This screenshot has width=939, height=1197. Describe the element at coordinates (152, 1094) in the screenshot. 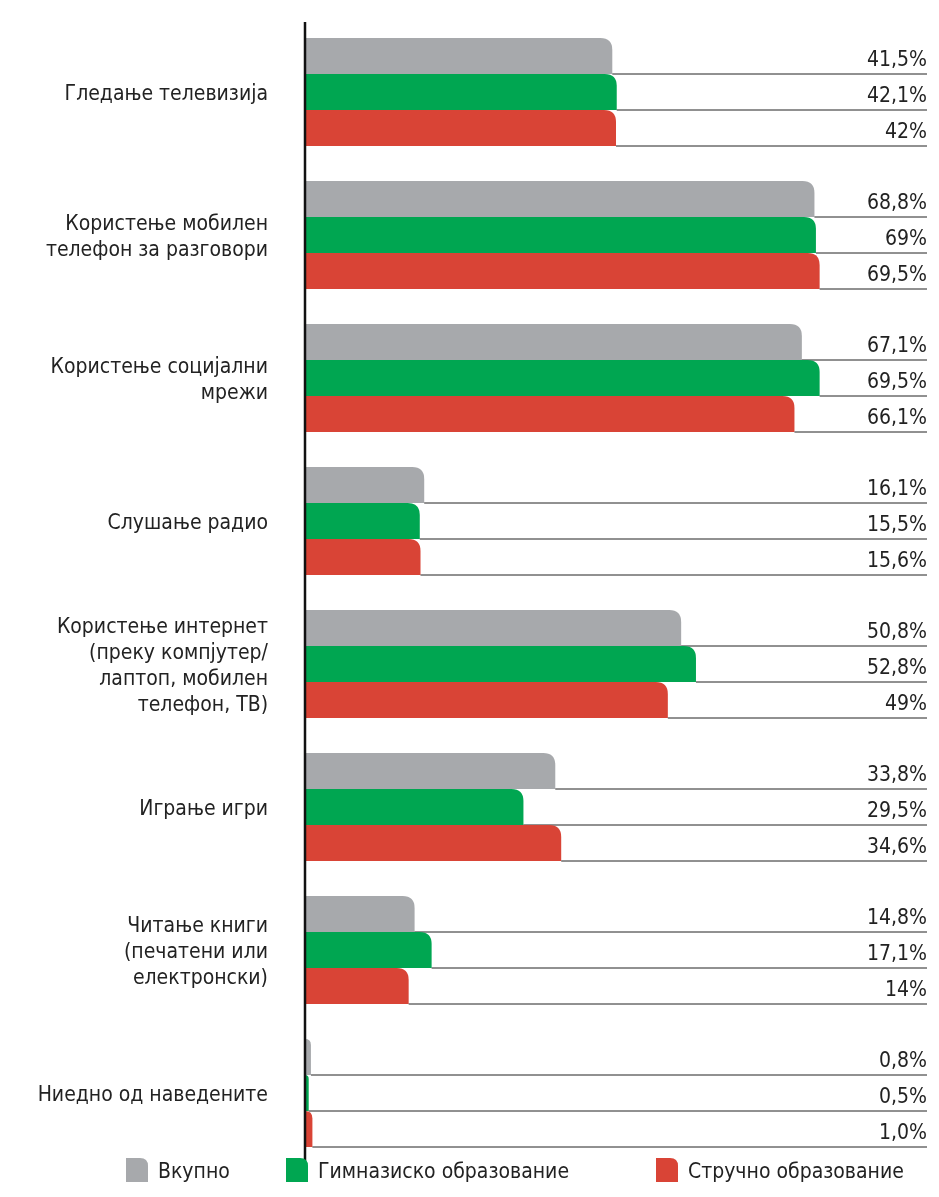

I see `y-tick-label: Ниедно од наведените` at that location.